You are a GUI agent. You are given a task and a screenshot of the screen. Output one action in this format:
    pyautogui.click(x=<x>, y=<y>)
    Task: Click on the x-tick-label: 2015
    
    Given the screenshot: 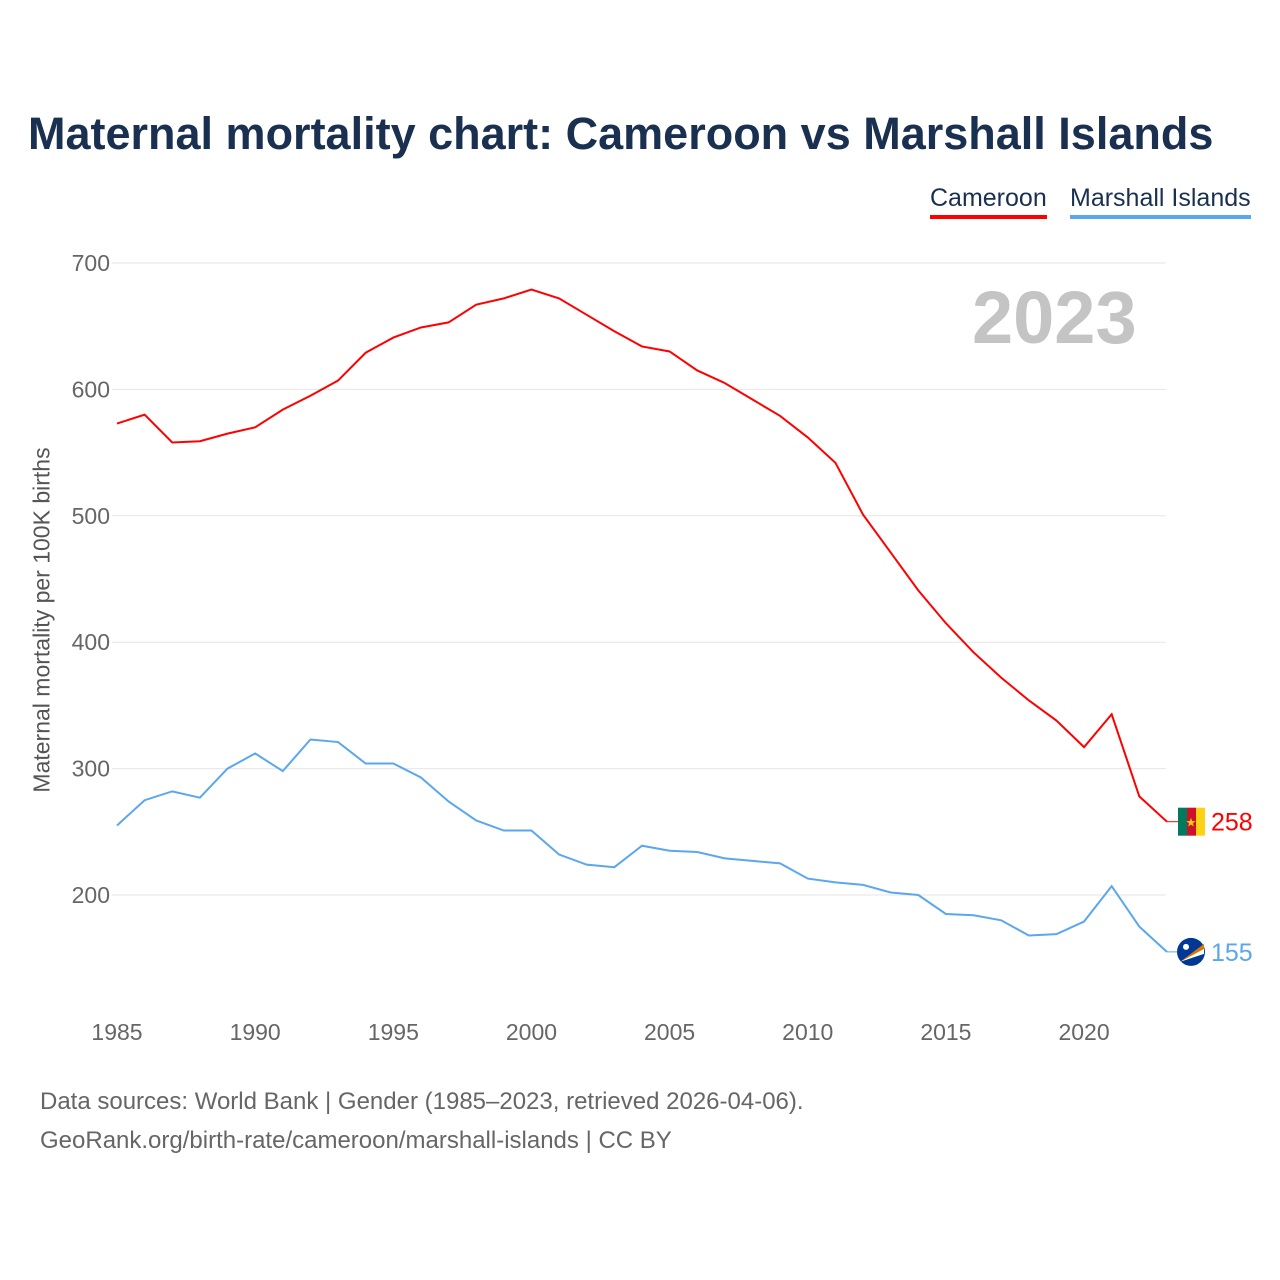 What is the action you would take?
    pyautogui.click(x=945, y=1032)
    